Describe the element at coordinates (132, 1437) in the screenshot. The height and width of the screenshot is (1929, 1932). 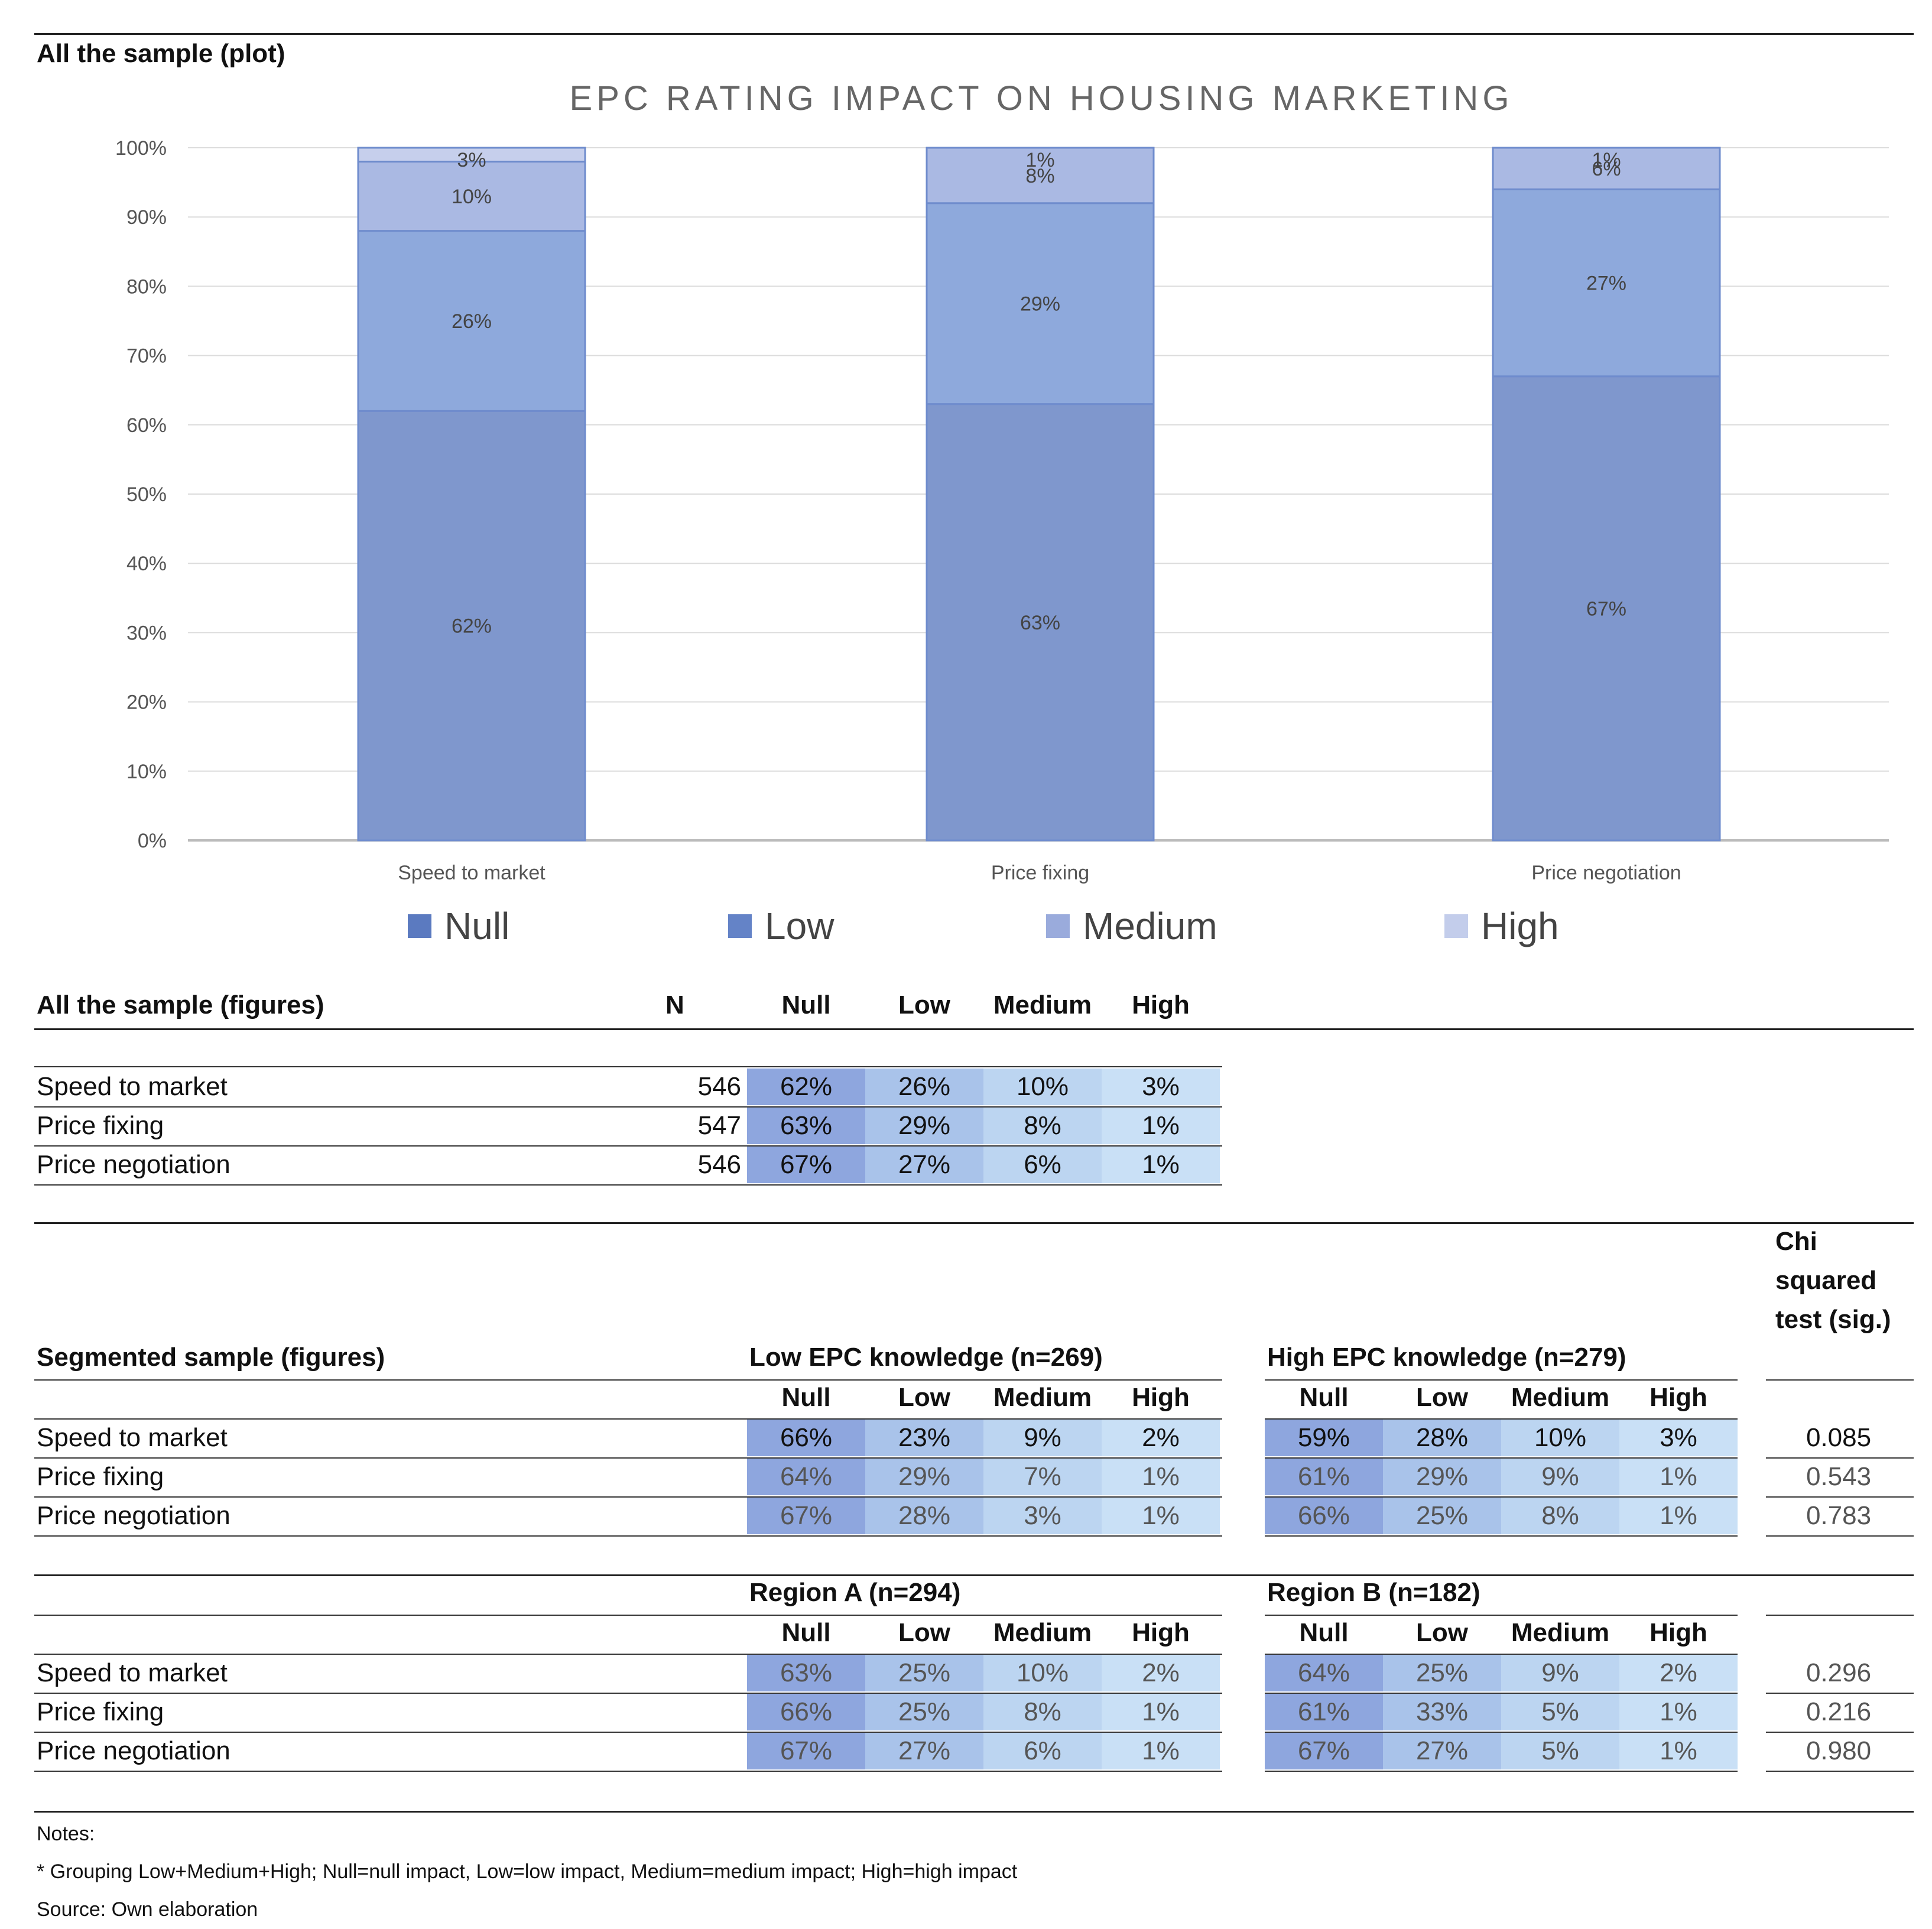
I see `segment-row-label: Speed to market` at that location.